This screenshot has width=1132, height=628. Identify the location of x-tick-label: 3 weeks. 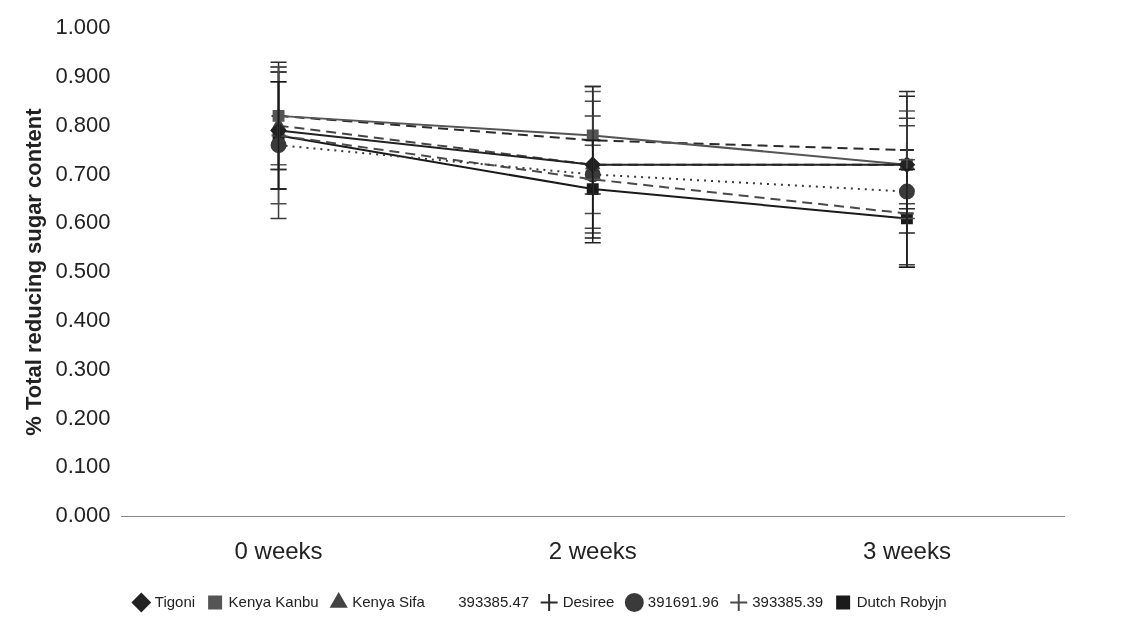
(906, 551).